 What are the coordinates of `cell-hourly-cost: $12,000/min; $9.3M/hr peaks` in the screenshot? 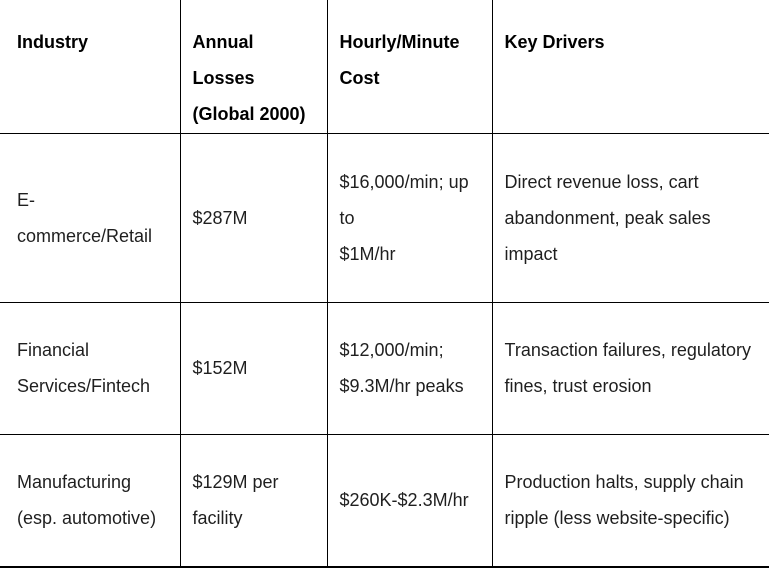 It's located at (409, 368).